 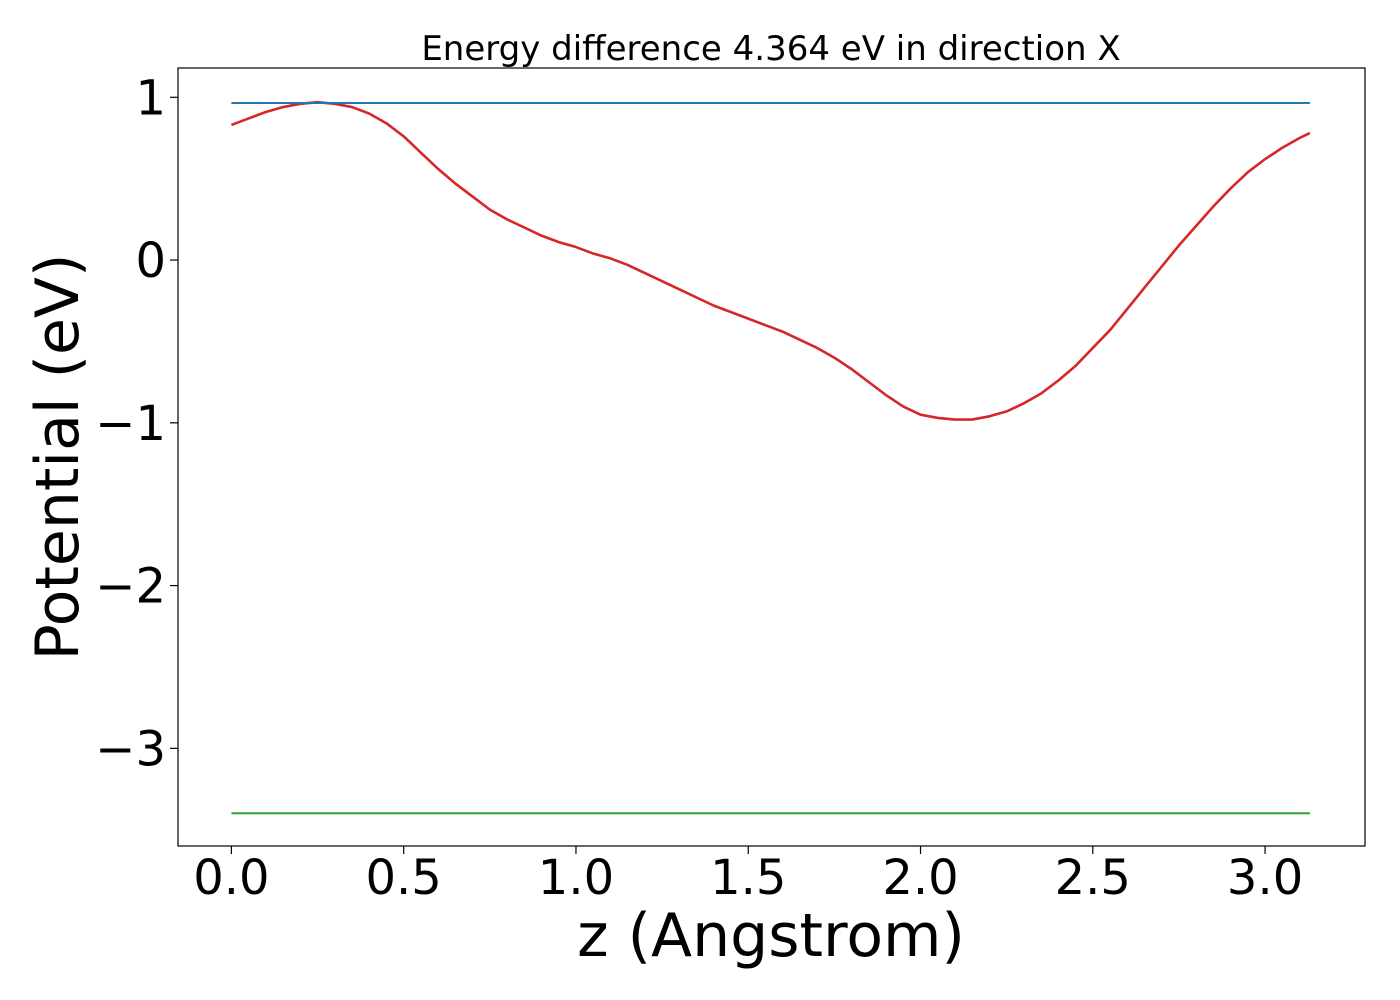 I want to click on y-tick-label: 0, so click(x=150, y=261).